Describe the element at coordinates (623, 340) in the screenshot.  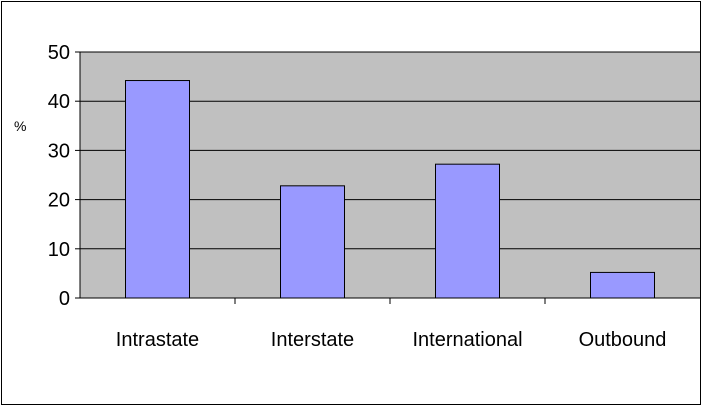
I see `x-category-label: Outbound` at that location.